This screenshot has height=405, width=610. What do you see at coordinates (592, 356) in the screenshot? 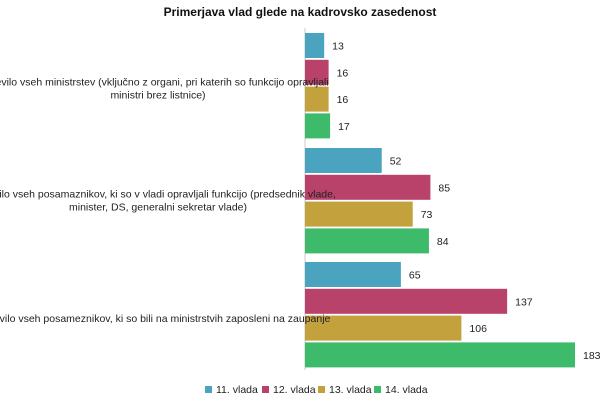
I see `data-label: 183` at bounding box center [592, 356].